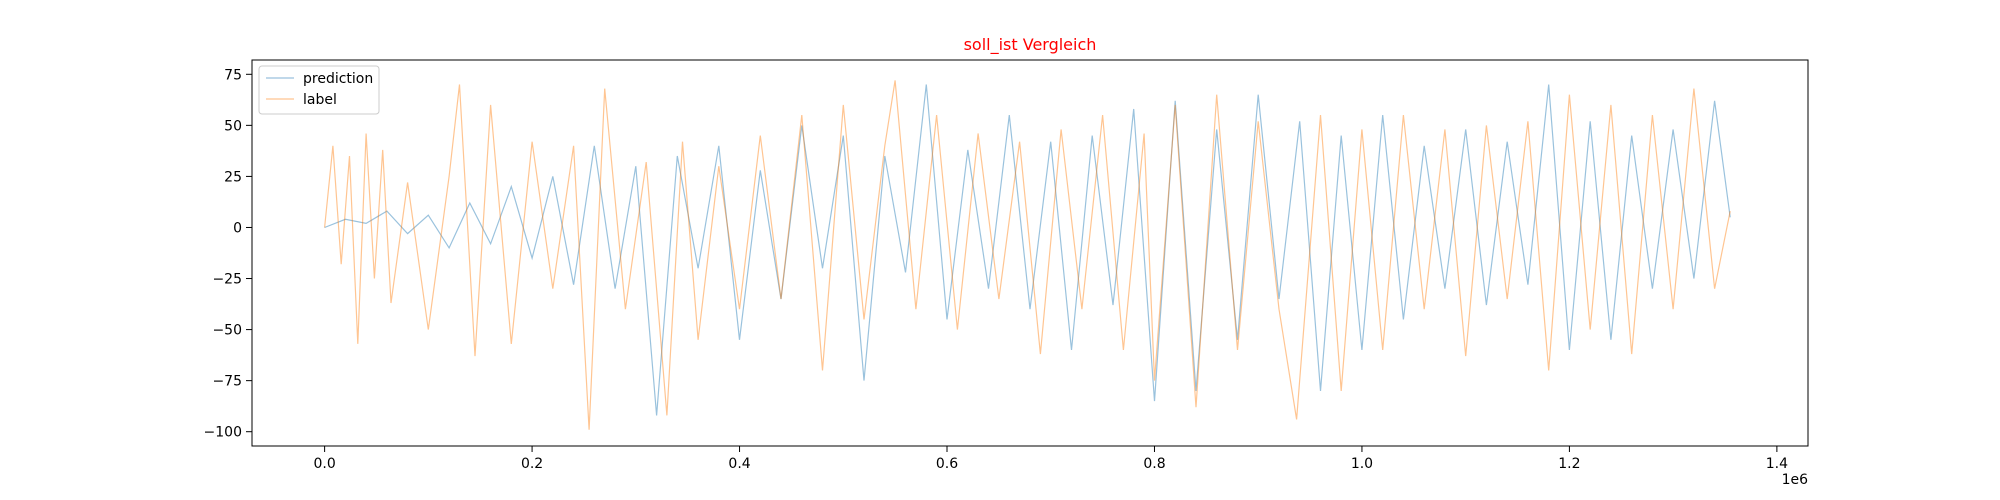  What do you see at coordinates (233, 126) in the screenshot?
I see `y-tick-label: 50` at bounding box center [233, 126].